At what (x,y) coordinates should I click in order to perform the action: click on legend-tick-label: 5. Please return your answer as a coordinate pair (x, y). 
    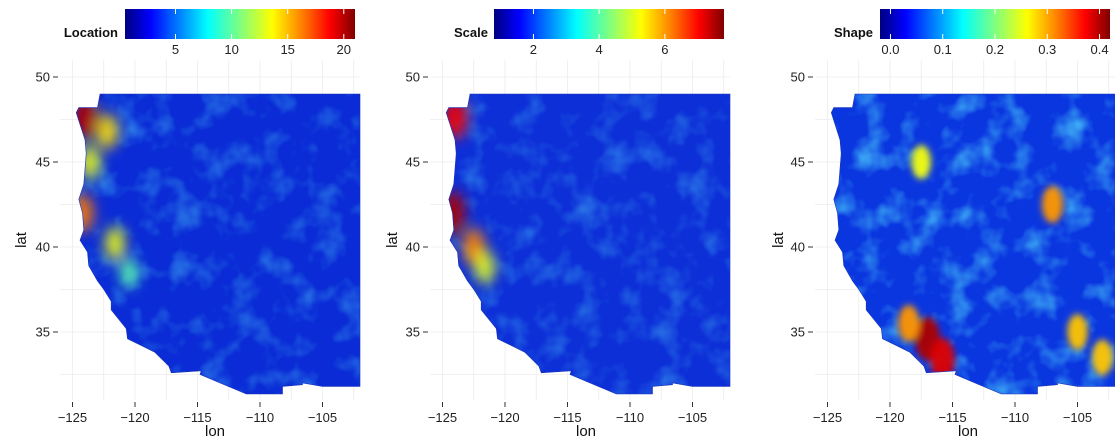
    Looking at the image, I should click on (175, 49).